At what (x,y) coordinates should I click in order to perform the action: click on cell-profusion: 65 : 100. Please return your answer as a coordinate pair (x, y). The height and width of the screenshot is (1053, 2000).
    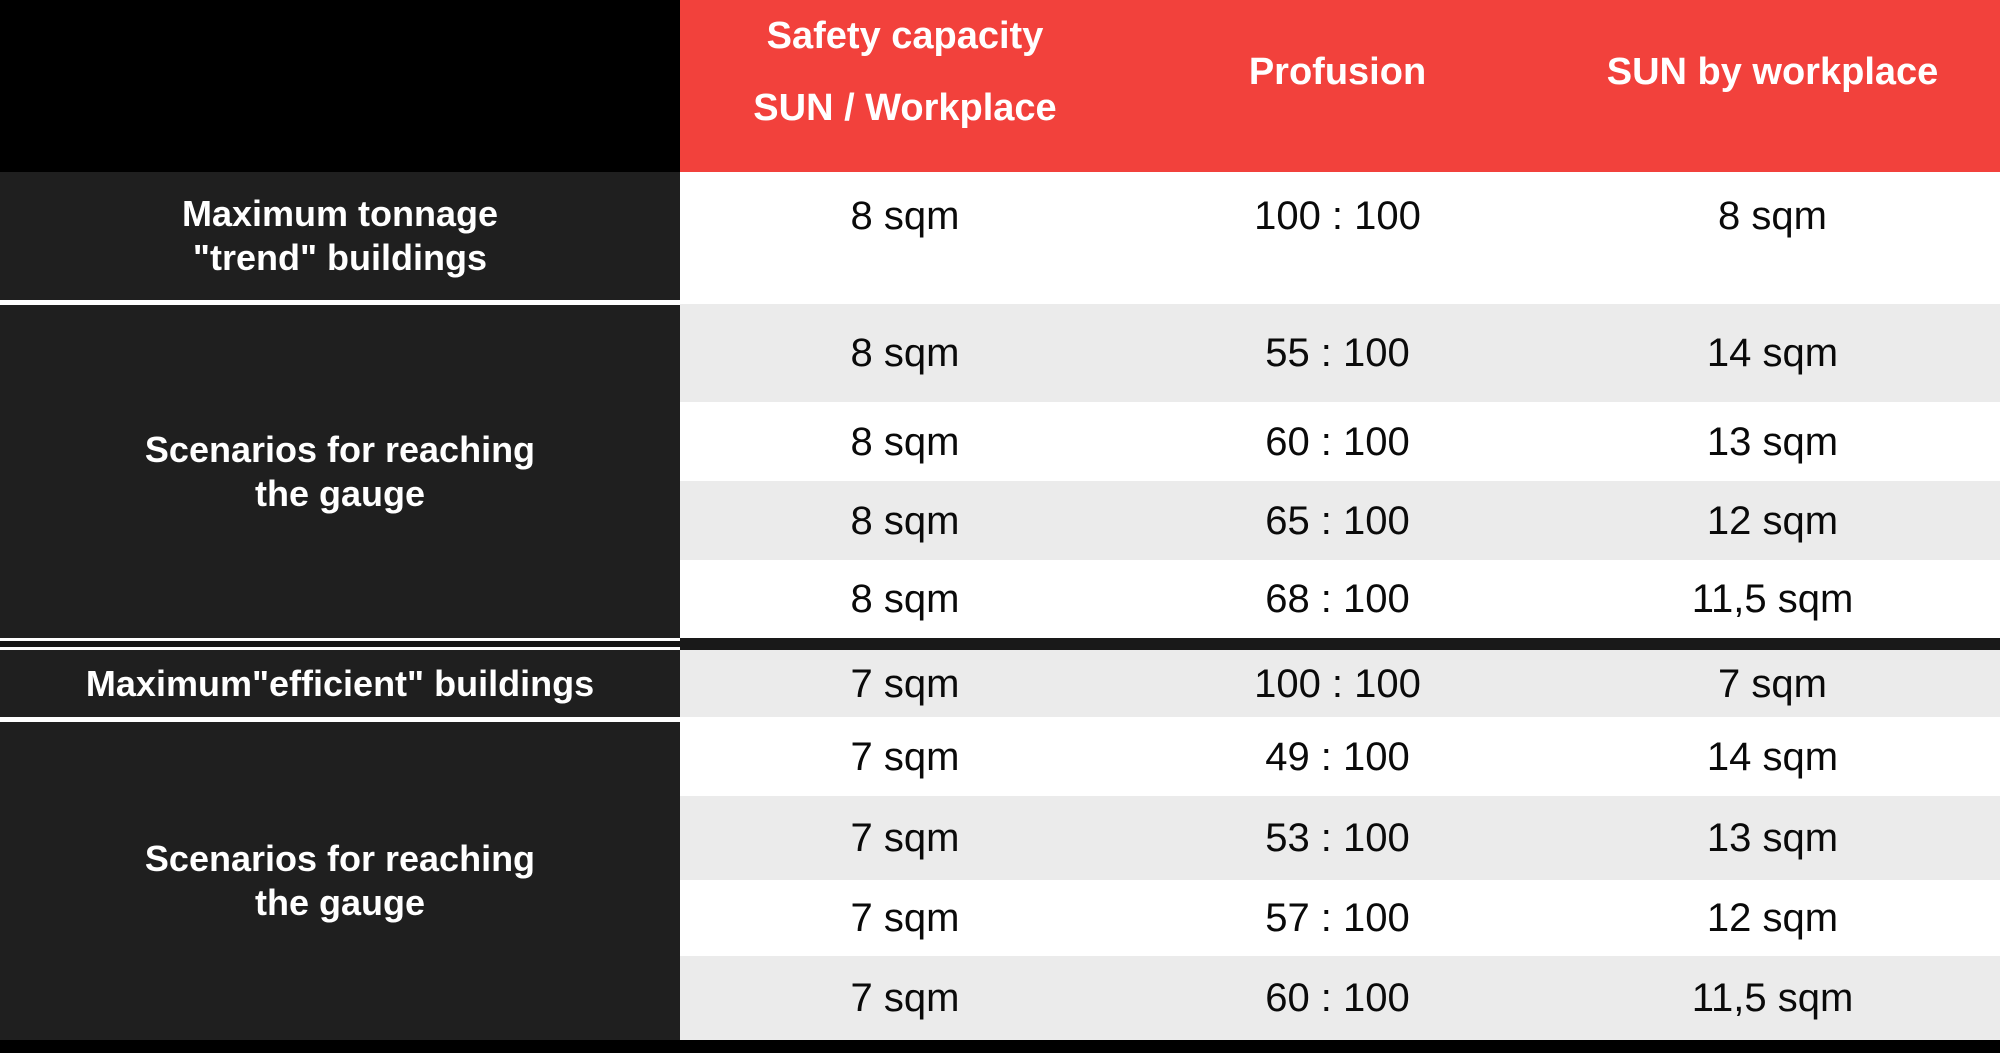
    Looking at the image, I should click on (1337, 520).